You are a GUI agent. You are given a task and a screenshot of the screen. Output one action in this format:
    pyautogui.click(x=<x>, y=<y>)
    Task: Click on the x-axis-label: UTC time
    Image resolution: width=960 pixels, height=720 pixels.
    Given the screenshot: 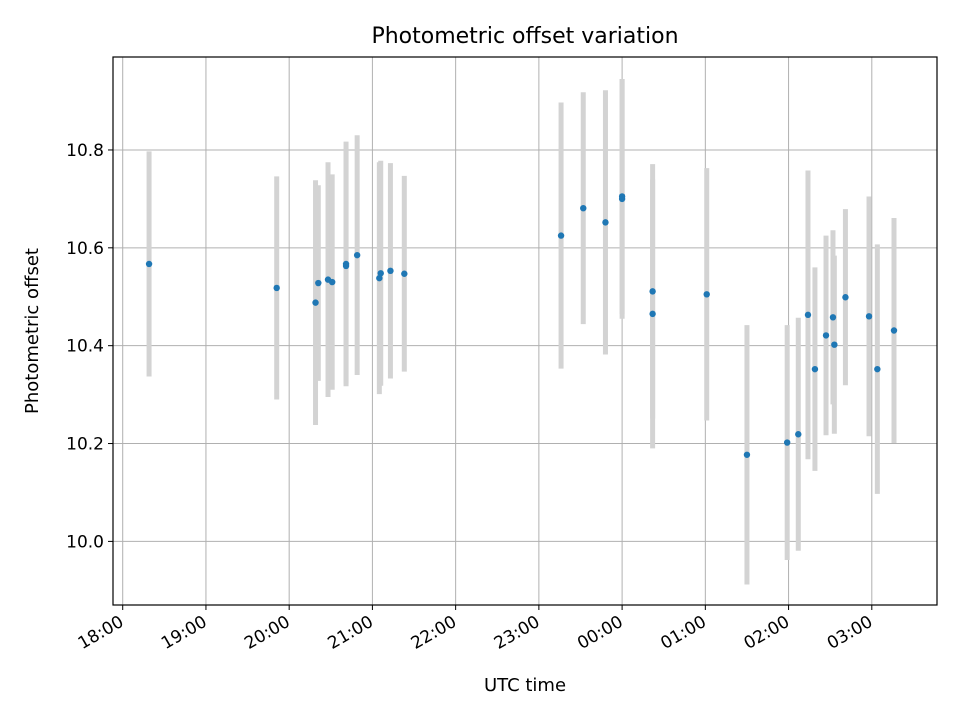 What is the action you would take?
    pyautogui.click(x=525, y=685)
    